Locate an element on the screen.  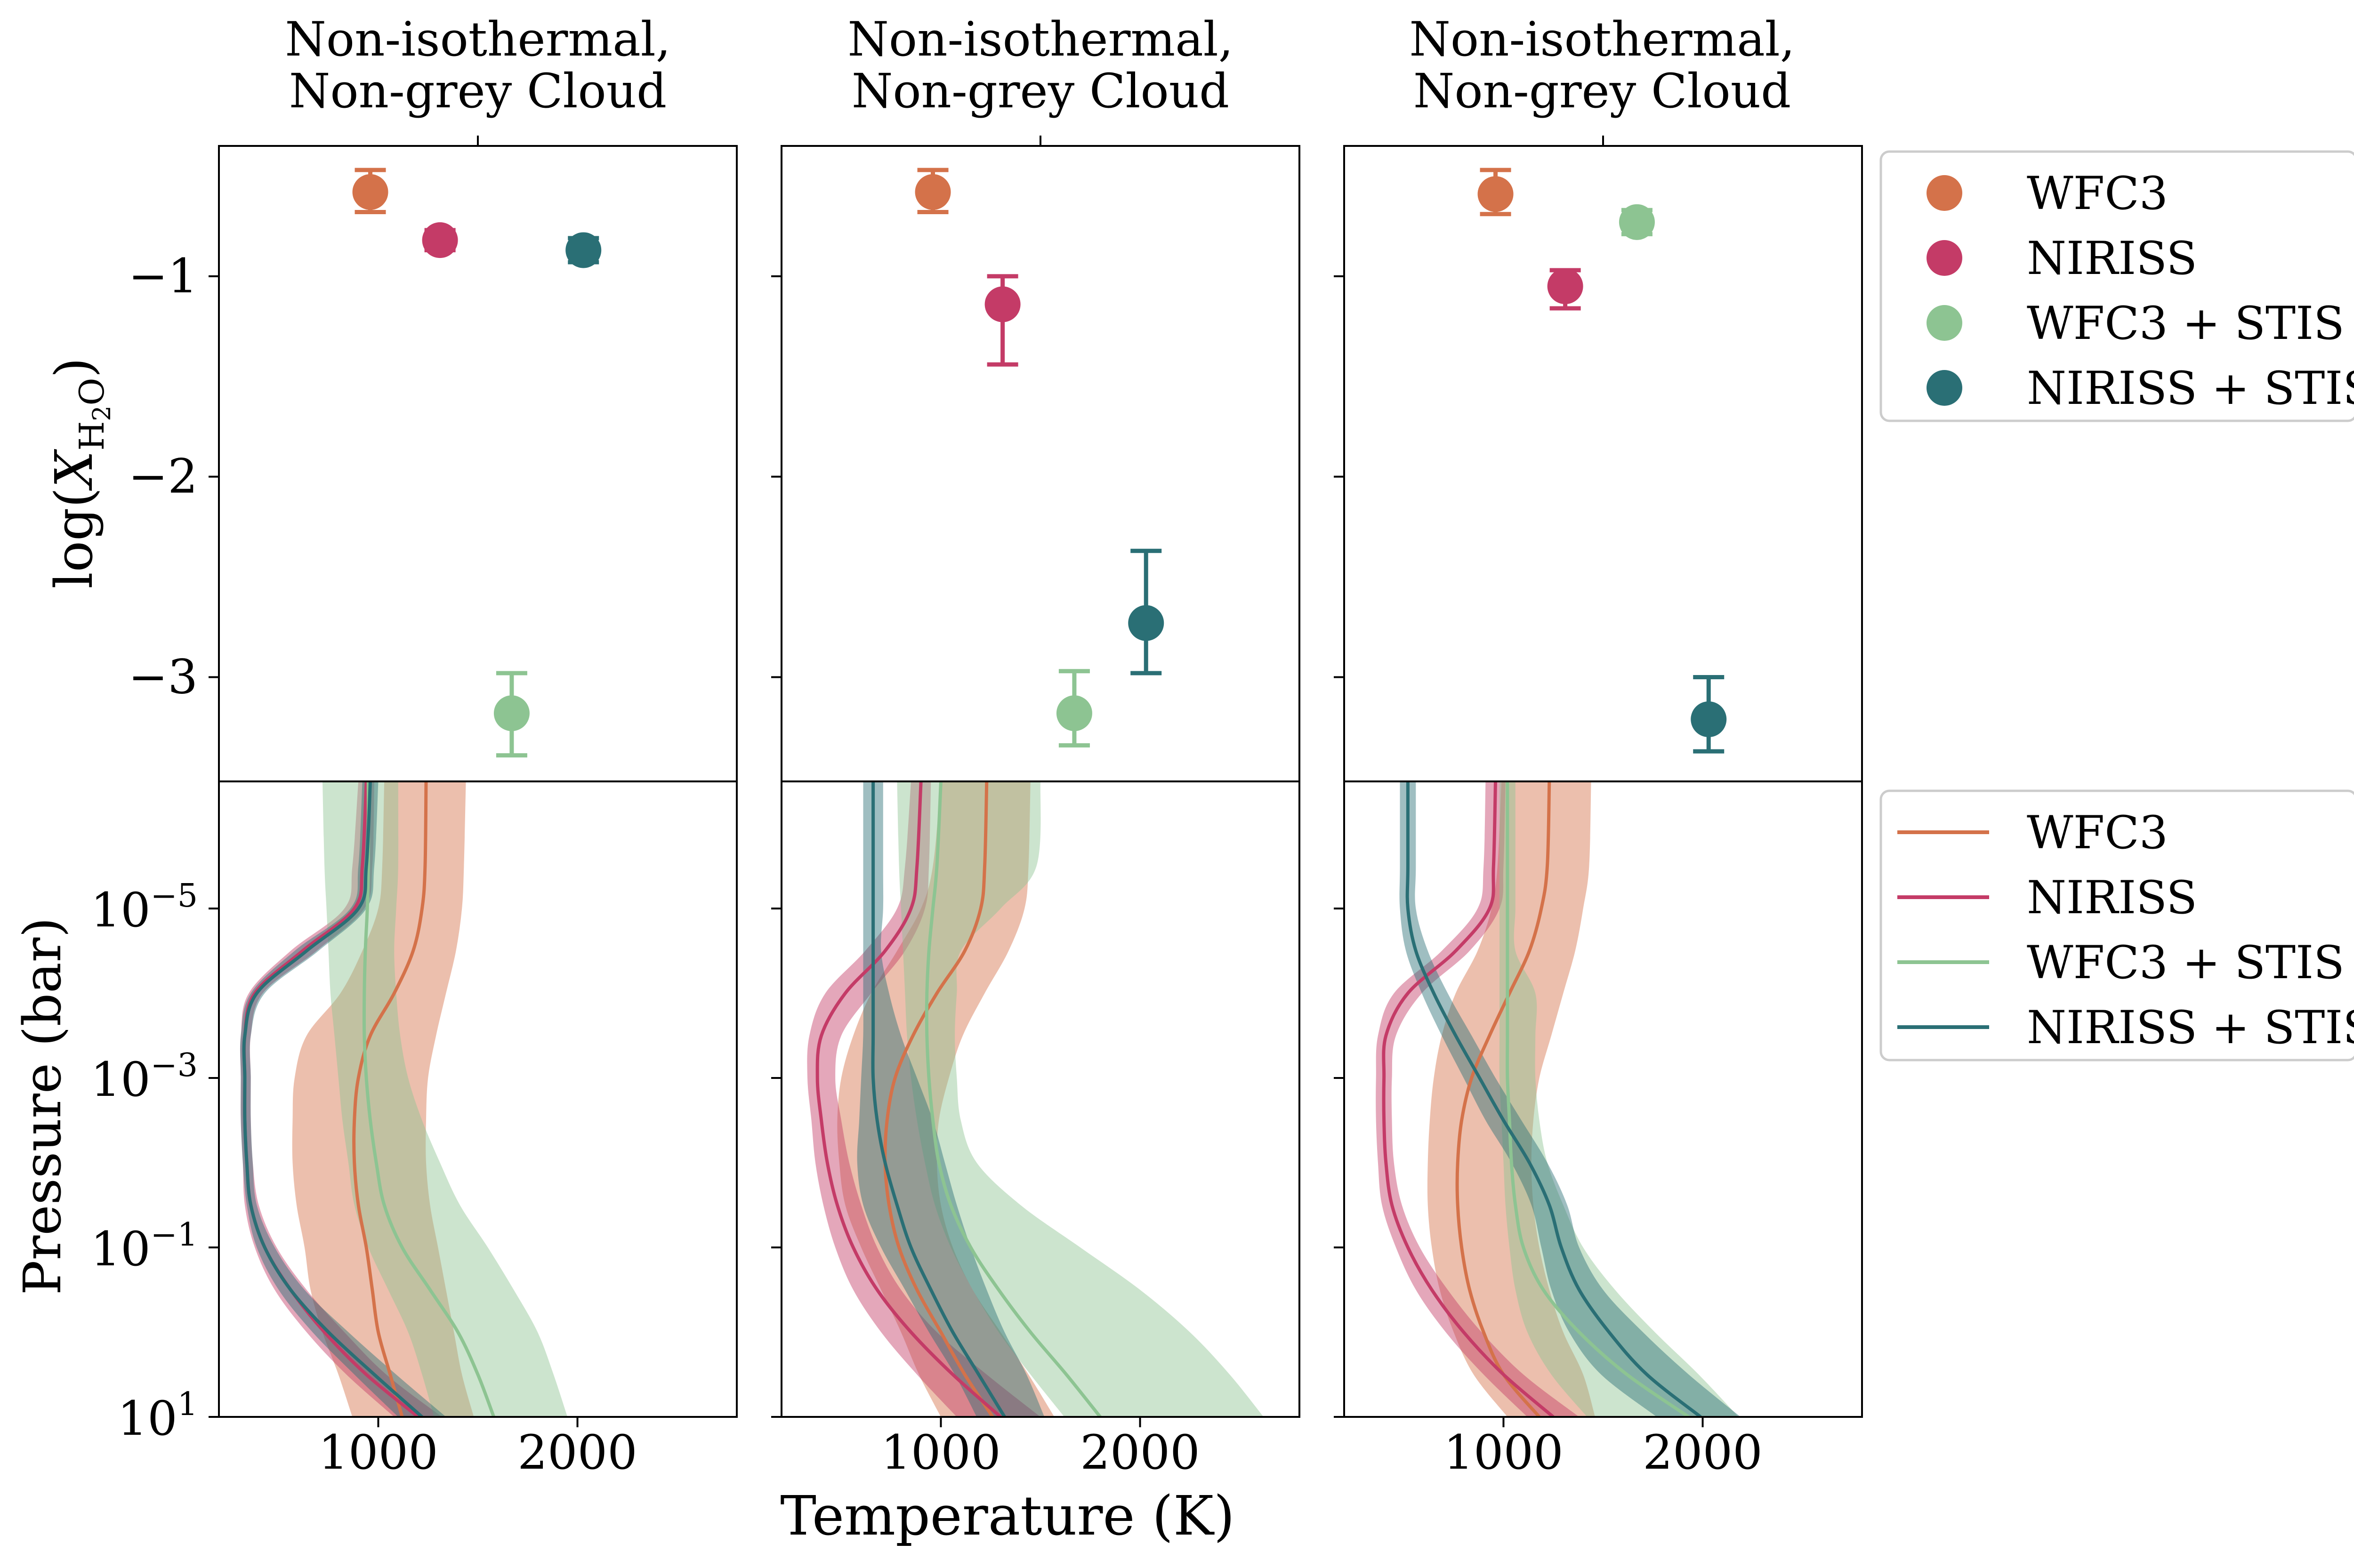
scatter-panel: −1 −2 −3 is located at coordinates (433, 459).